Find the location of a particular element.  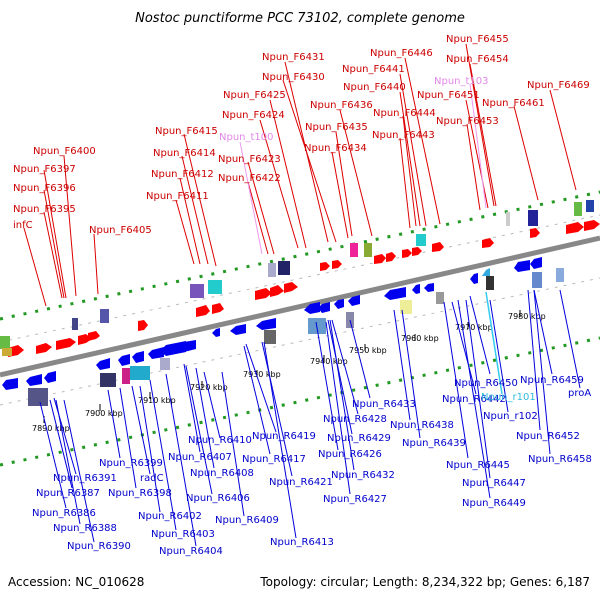

gene-label: Npun_R6449 is located at coordinates (494, 503).